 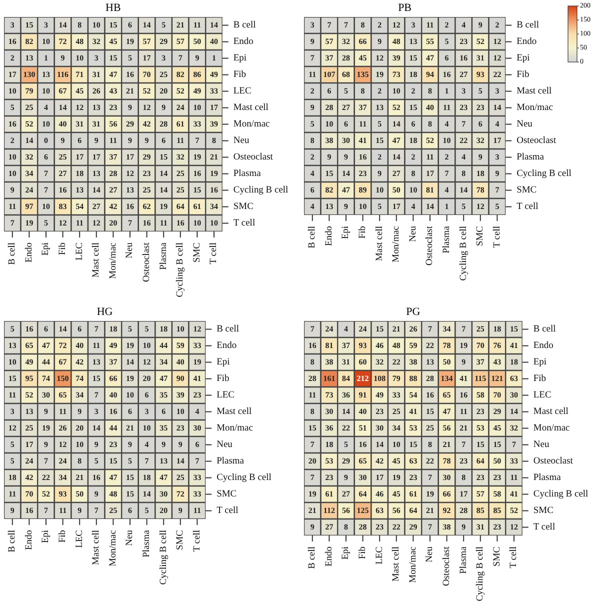 What do you see at coordinates (251, 124) in the screenshot?
I see `y-tick-label: Mon/mac` at bounding box center [251, 124].